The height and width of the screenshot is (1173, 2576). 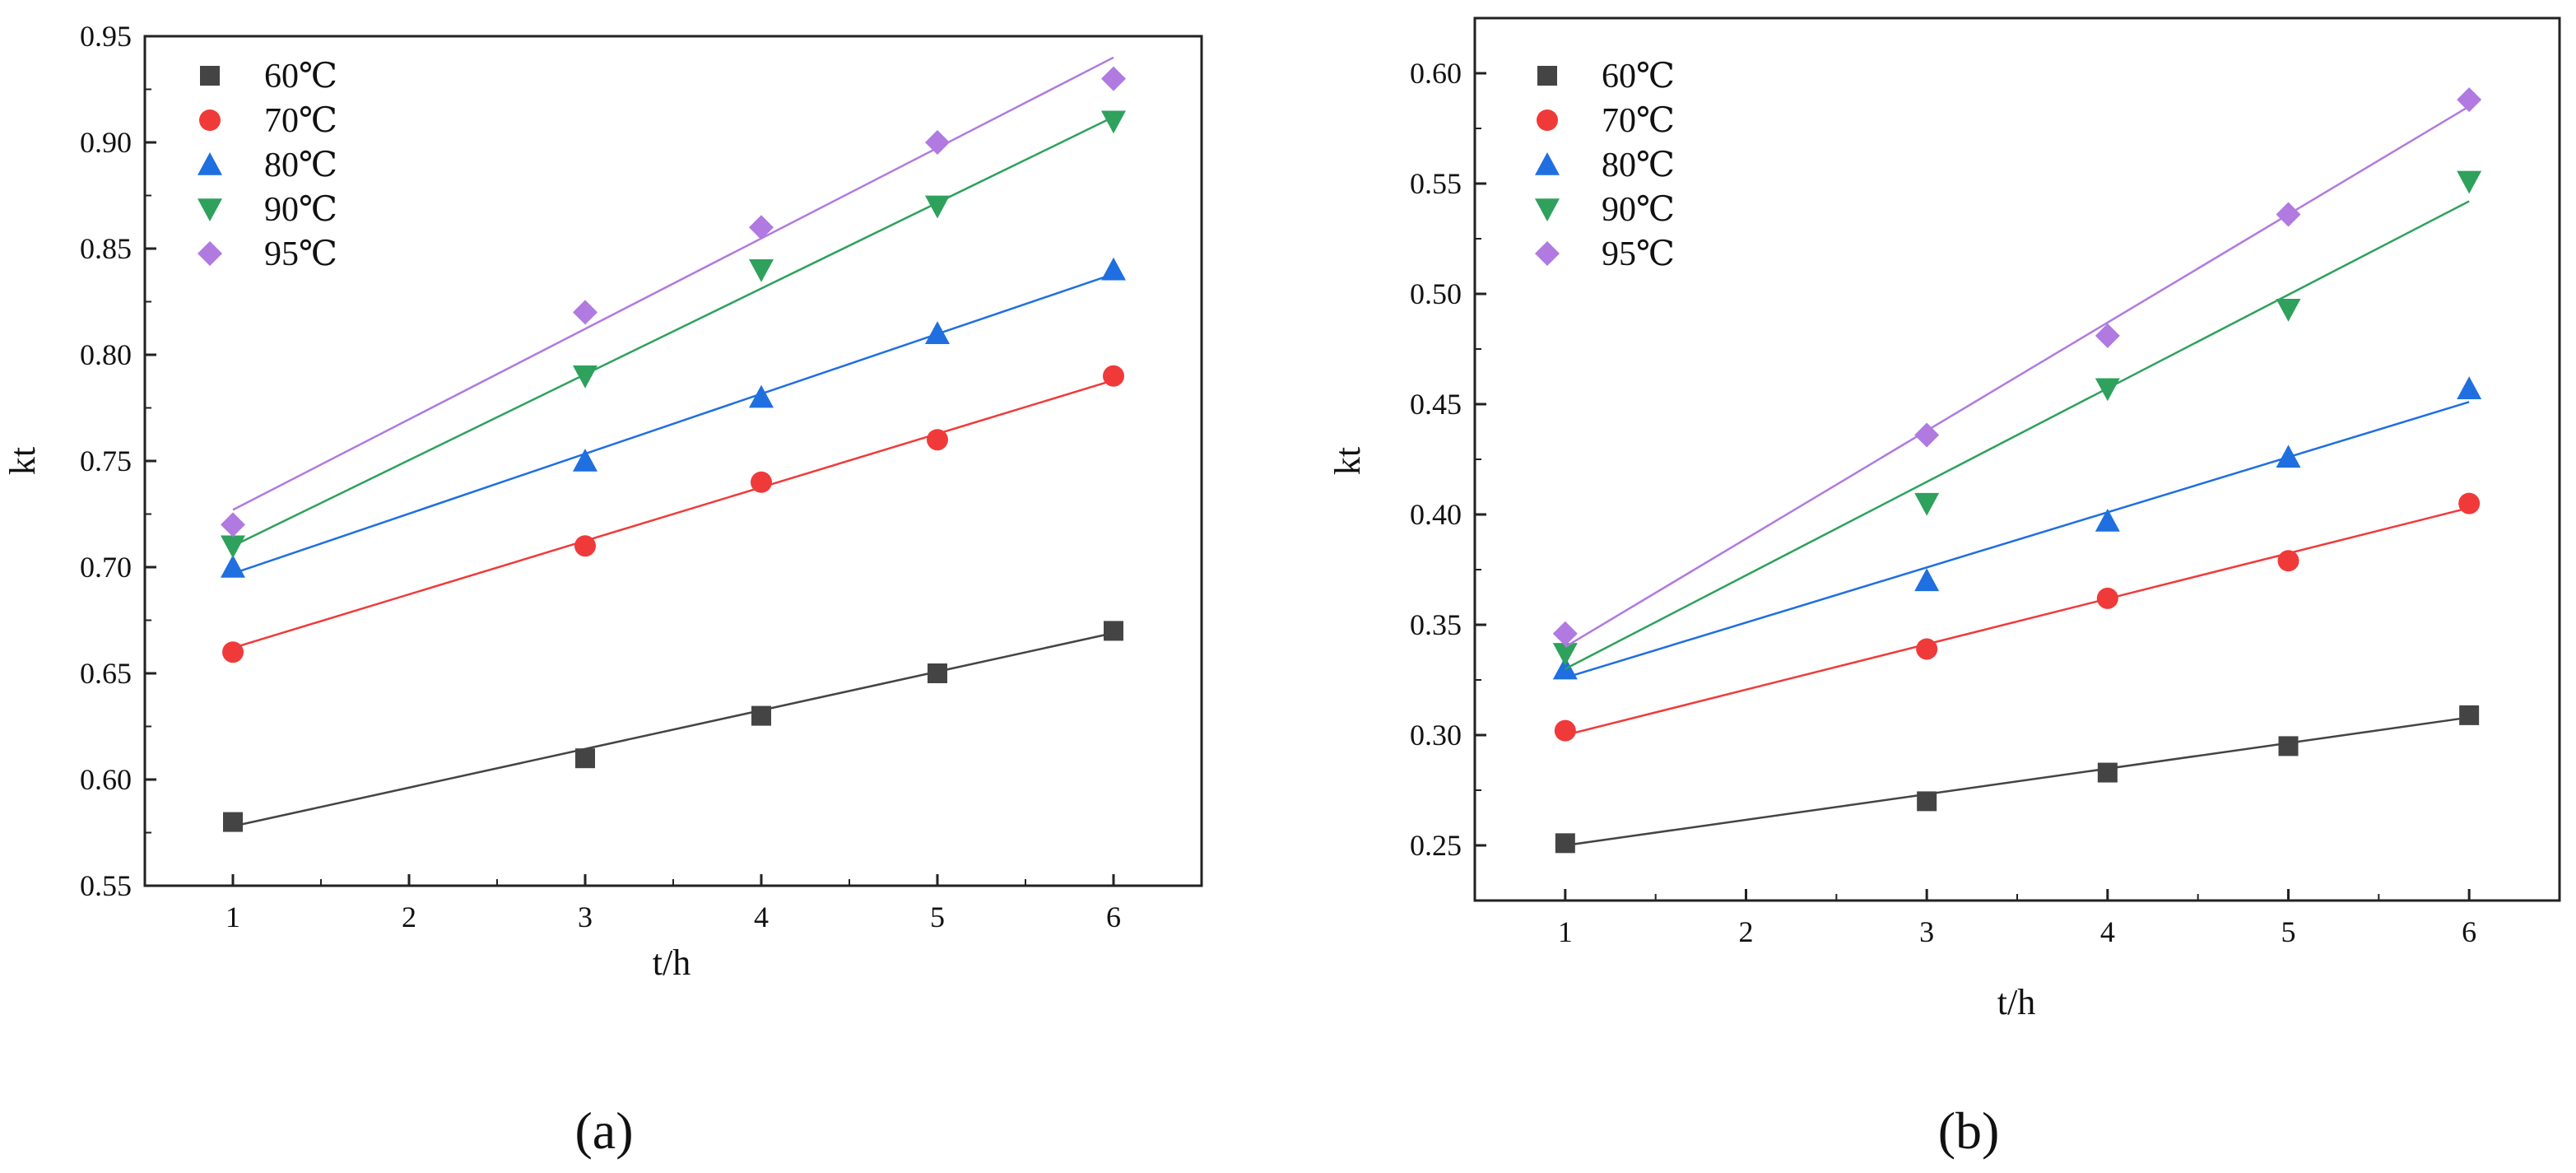 I want to click on y-tick-label-b: 0.40, so click(x=1436, y=514).